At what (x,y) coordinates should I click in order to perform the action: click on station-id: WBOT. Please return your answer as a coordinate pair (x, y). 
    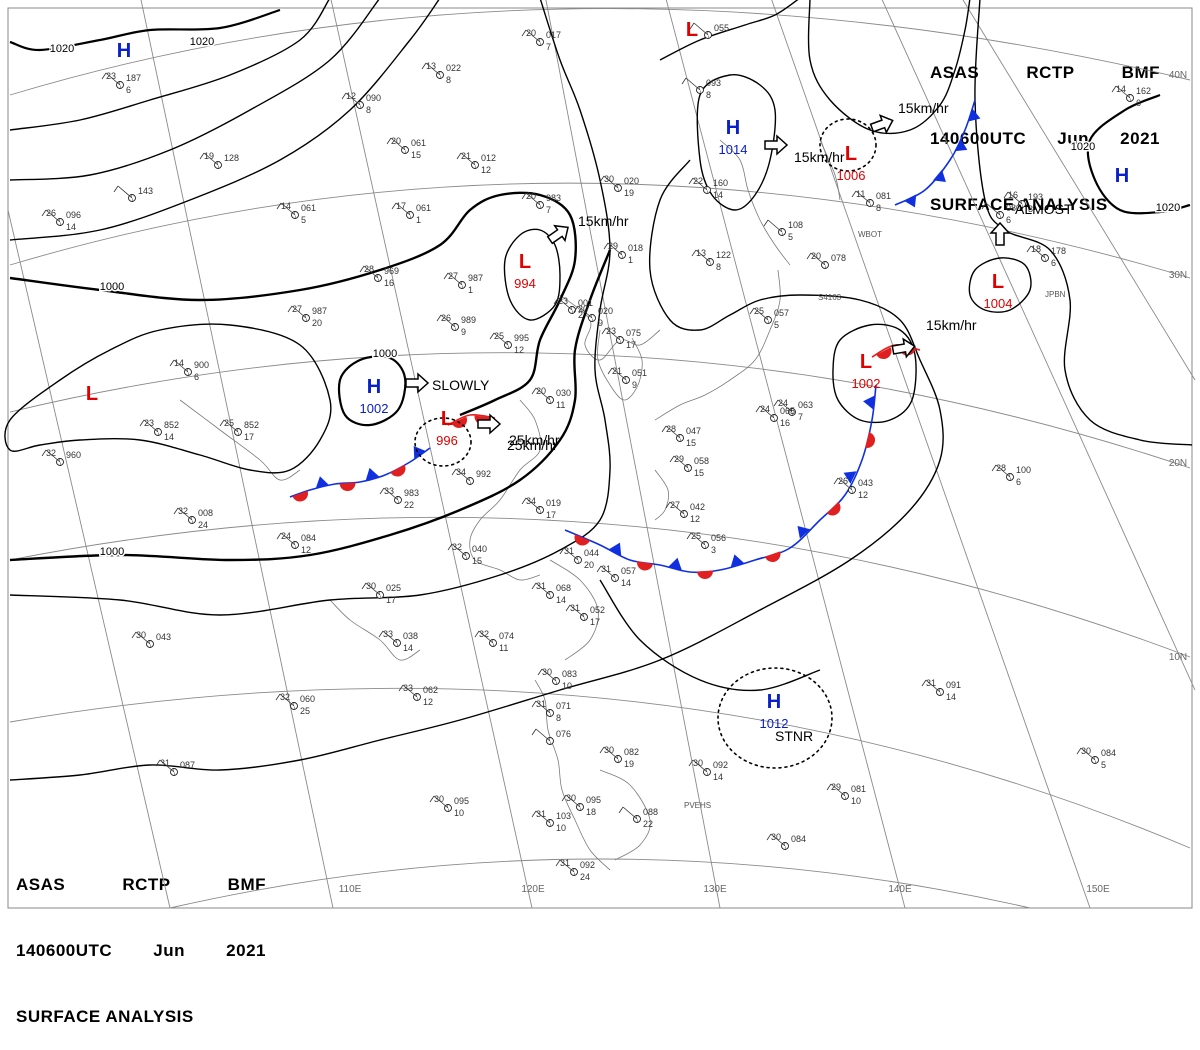
    Looking at the image, I should click on (870, 234).